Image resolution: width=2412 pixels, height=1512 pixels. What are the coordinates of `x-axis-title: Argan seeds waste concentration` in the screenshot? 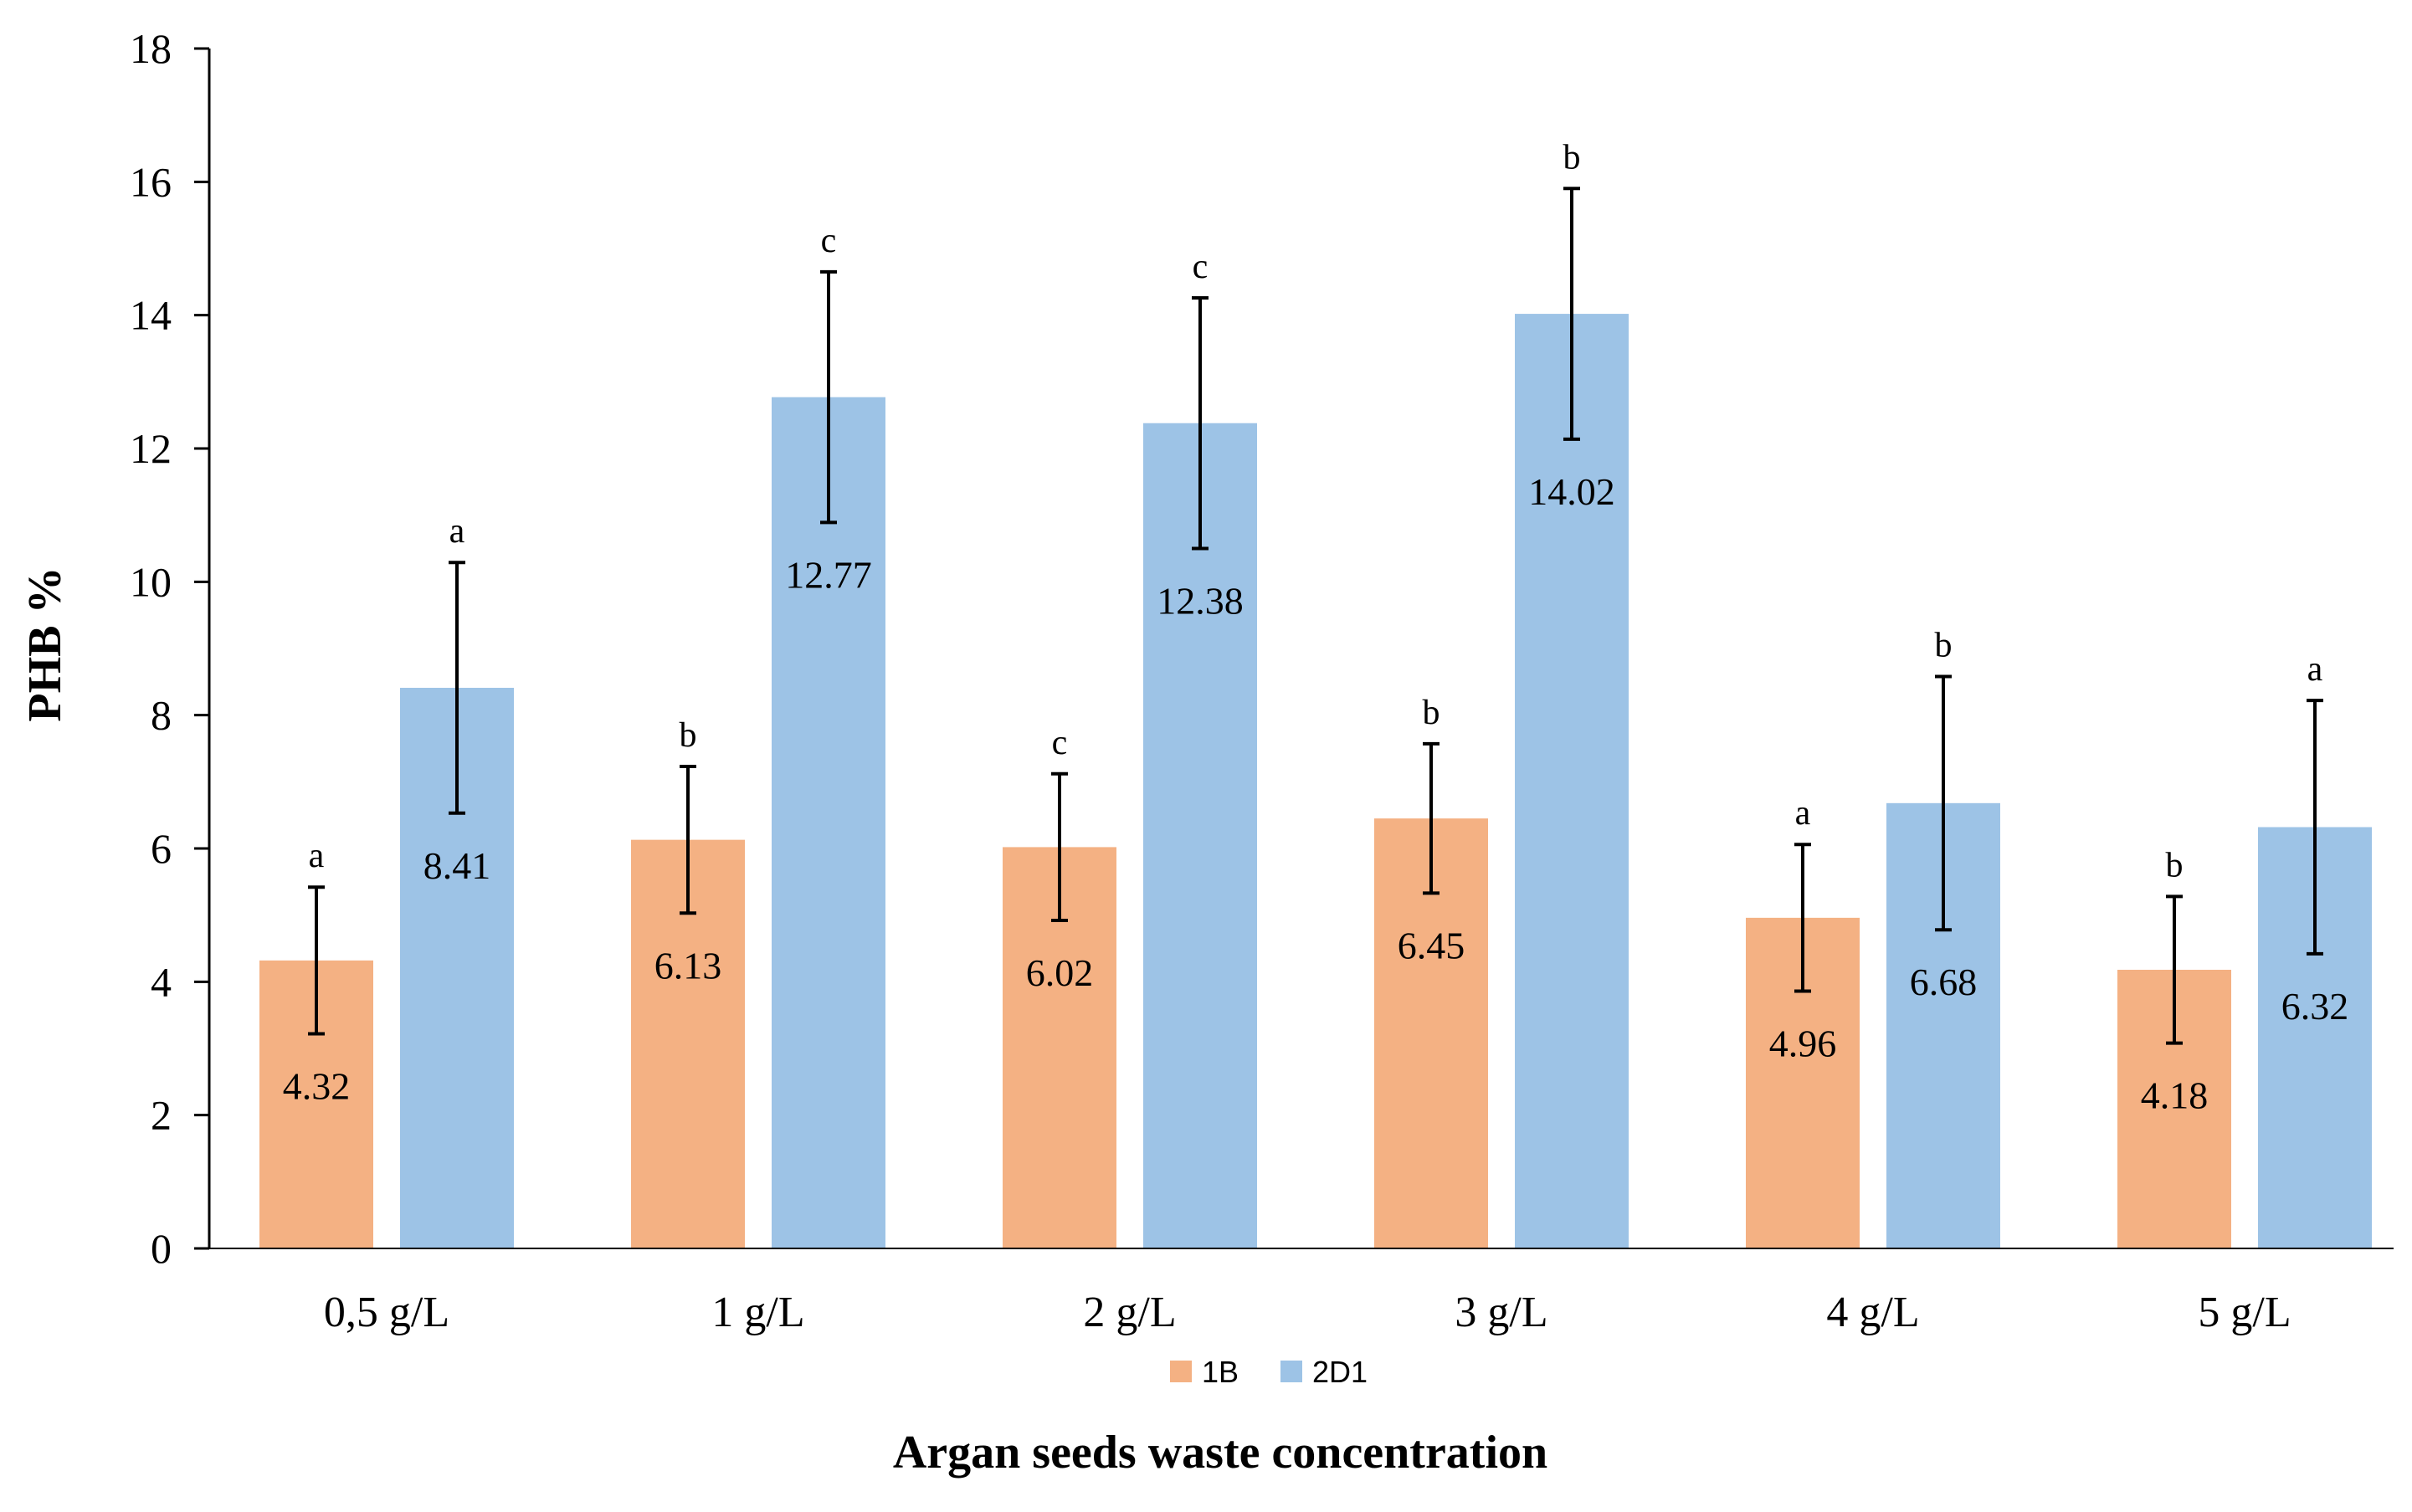 It's located at (1220, 1453).